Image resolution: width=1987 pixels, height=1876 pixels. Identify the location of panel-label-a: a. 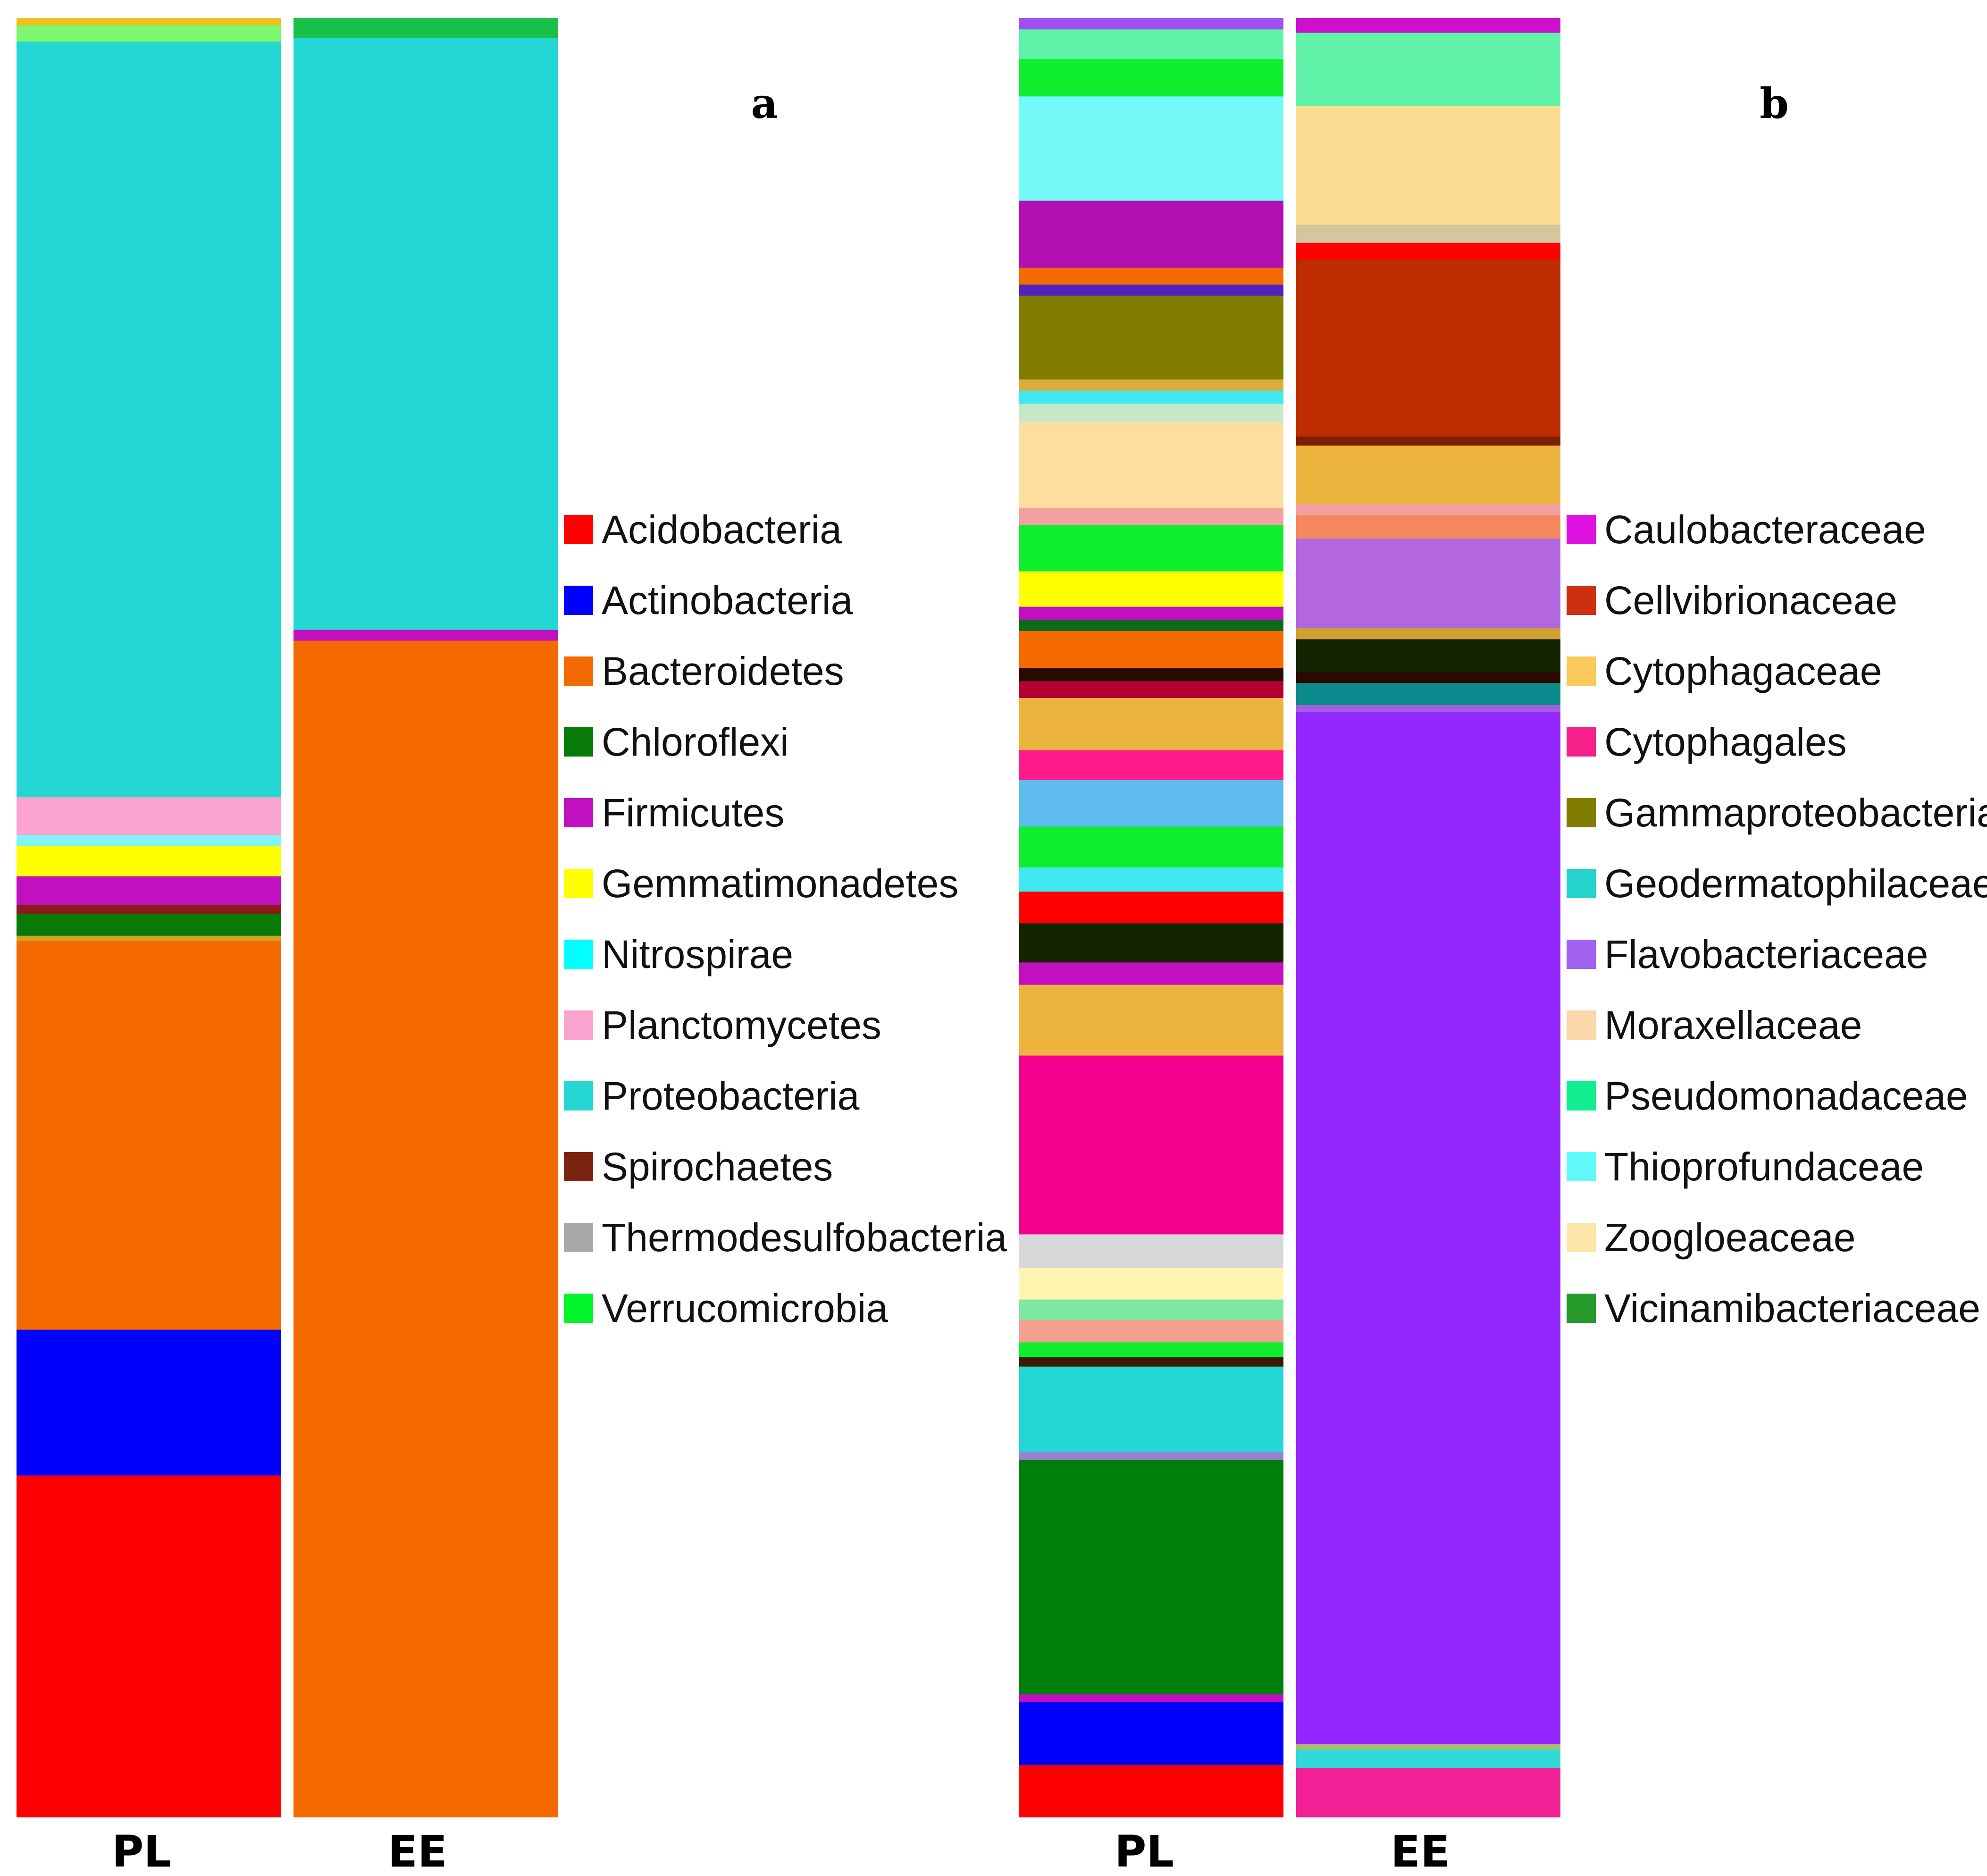
(764, 104).